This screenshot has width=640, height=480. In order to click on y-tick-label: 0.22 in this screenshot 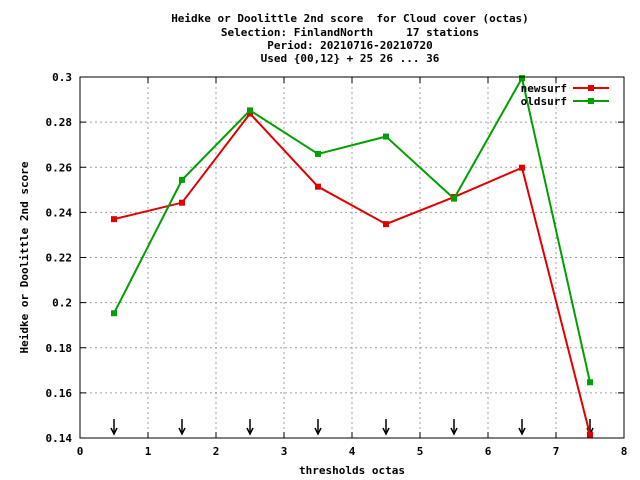, I will do `click(59, 258)`.